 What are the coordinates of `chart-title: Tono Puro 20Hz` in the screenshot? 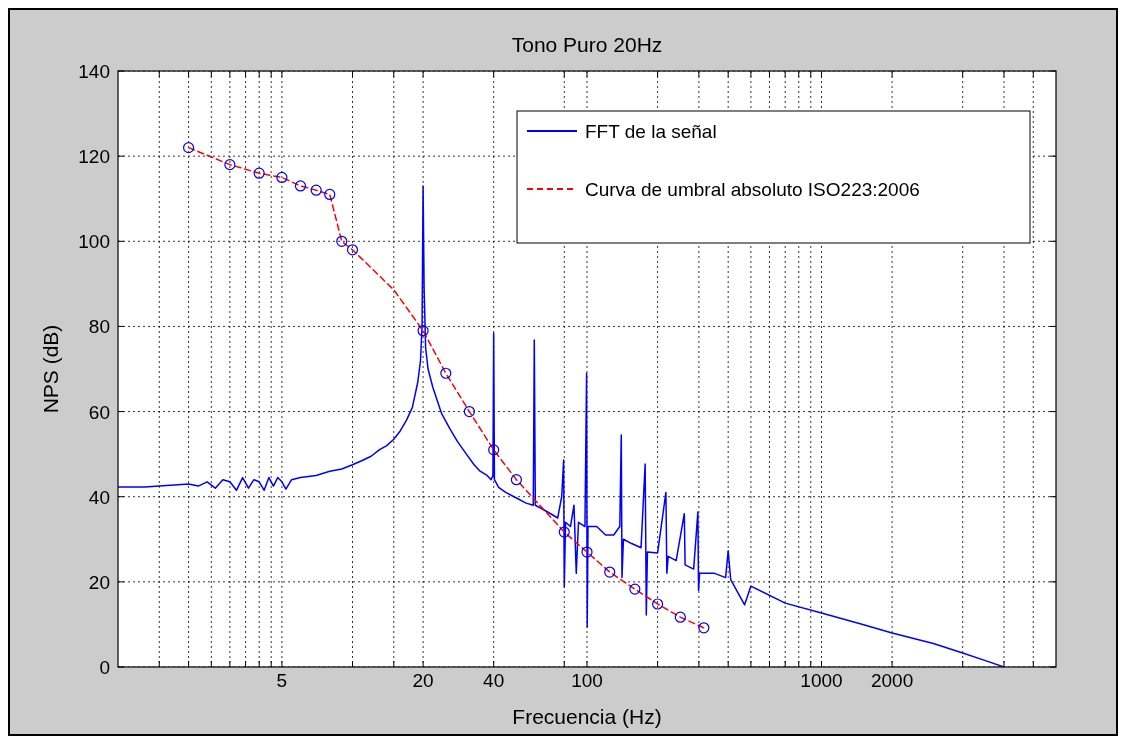 It's located at (587, 44).